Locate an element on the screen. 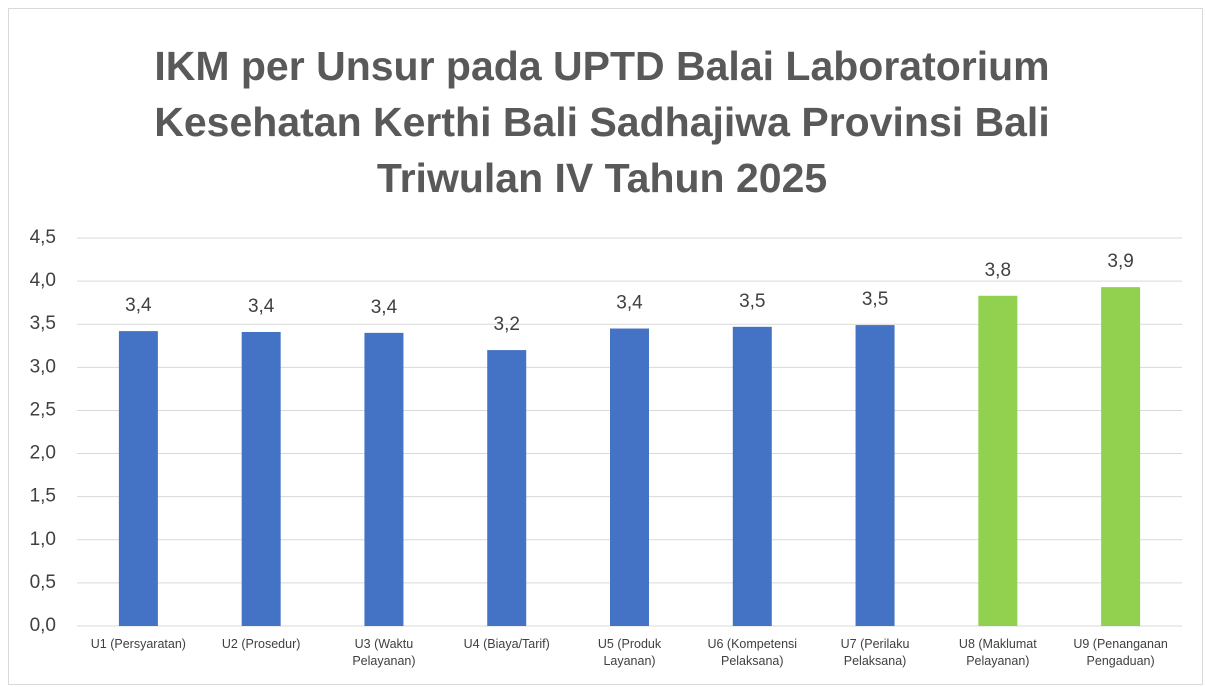 The image size is (1205, 687). data-label: 3,8 is located at coordinates (998, 270).